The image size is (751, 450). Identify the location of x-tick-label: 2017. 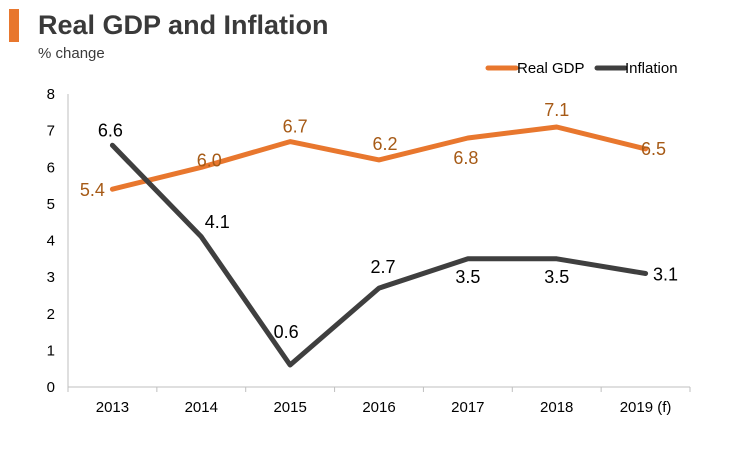
(467, 407).